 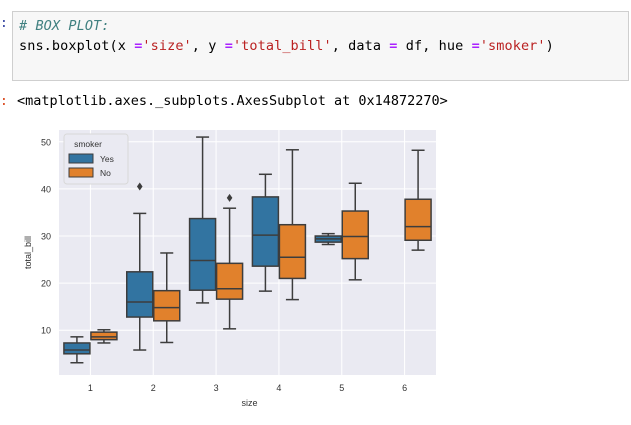 What do you see at coordinates (90, 388) in the screenshot?
I see `x-tick-label: 1` at bounding box center [90, 388].